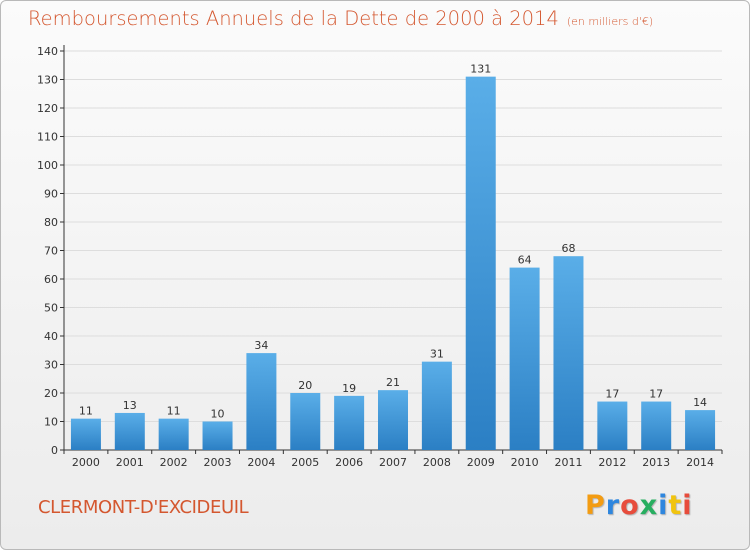  What do you see at coordinates (393, 420) in the screenshot?
I see `bar-2007` at bounding box center [393, 420].